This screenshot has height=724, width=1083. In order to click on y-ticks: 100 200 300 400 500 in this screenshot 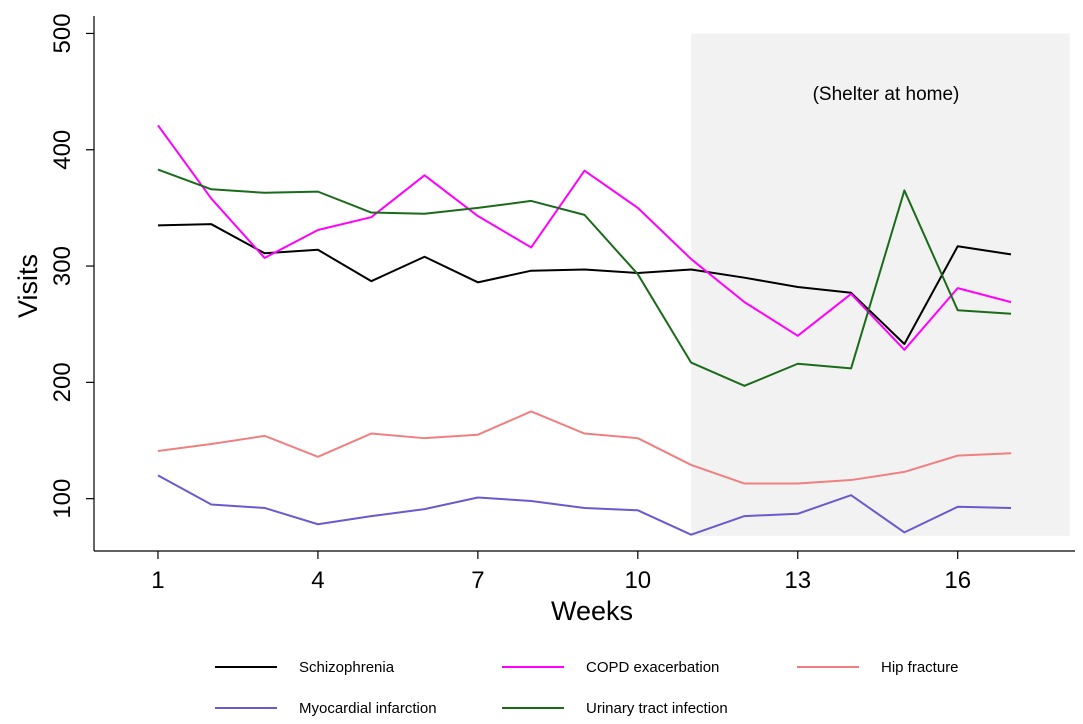, I will do `click(71, 266)`.